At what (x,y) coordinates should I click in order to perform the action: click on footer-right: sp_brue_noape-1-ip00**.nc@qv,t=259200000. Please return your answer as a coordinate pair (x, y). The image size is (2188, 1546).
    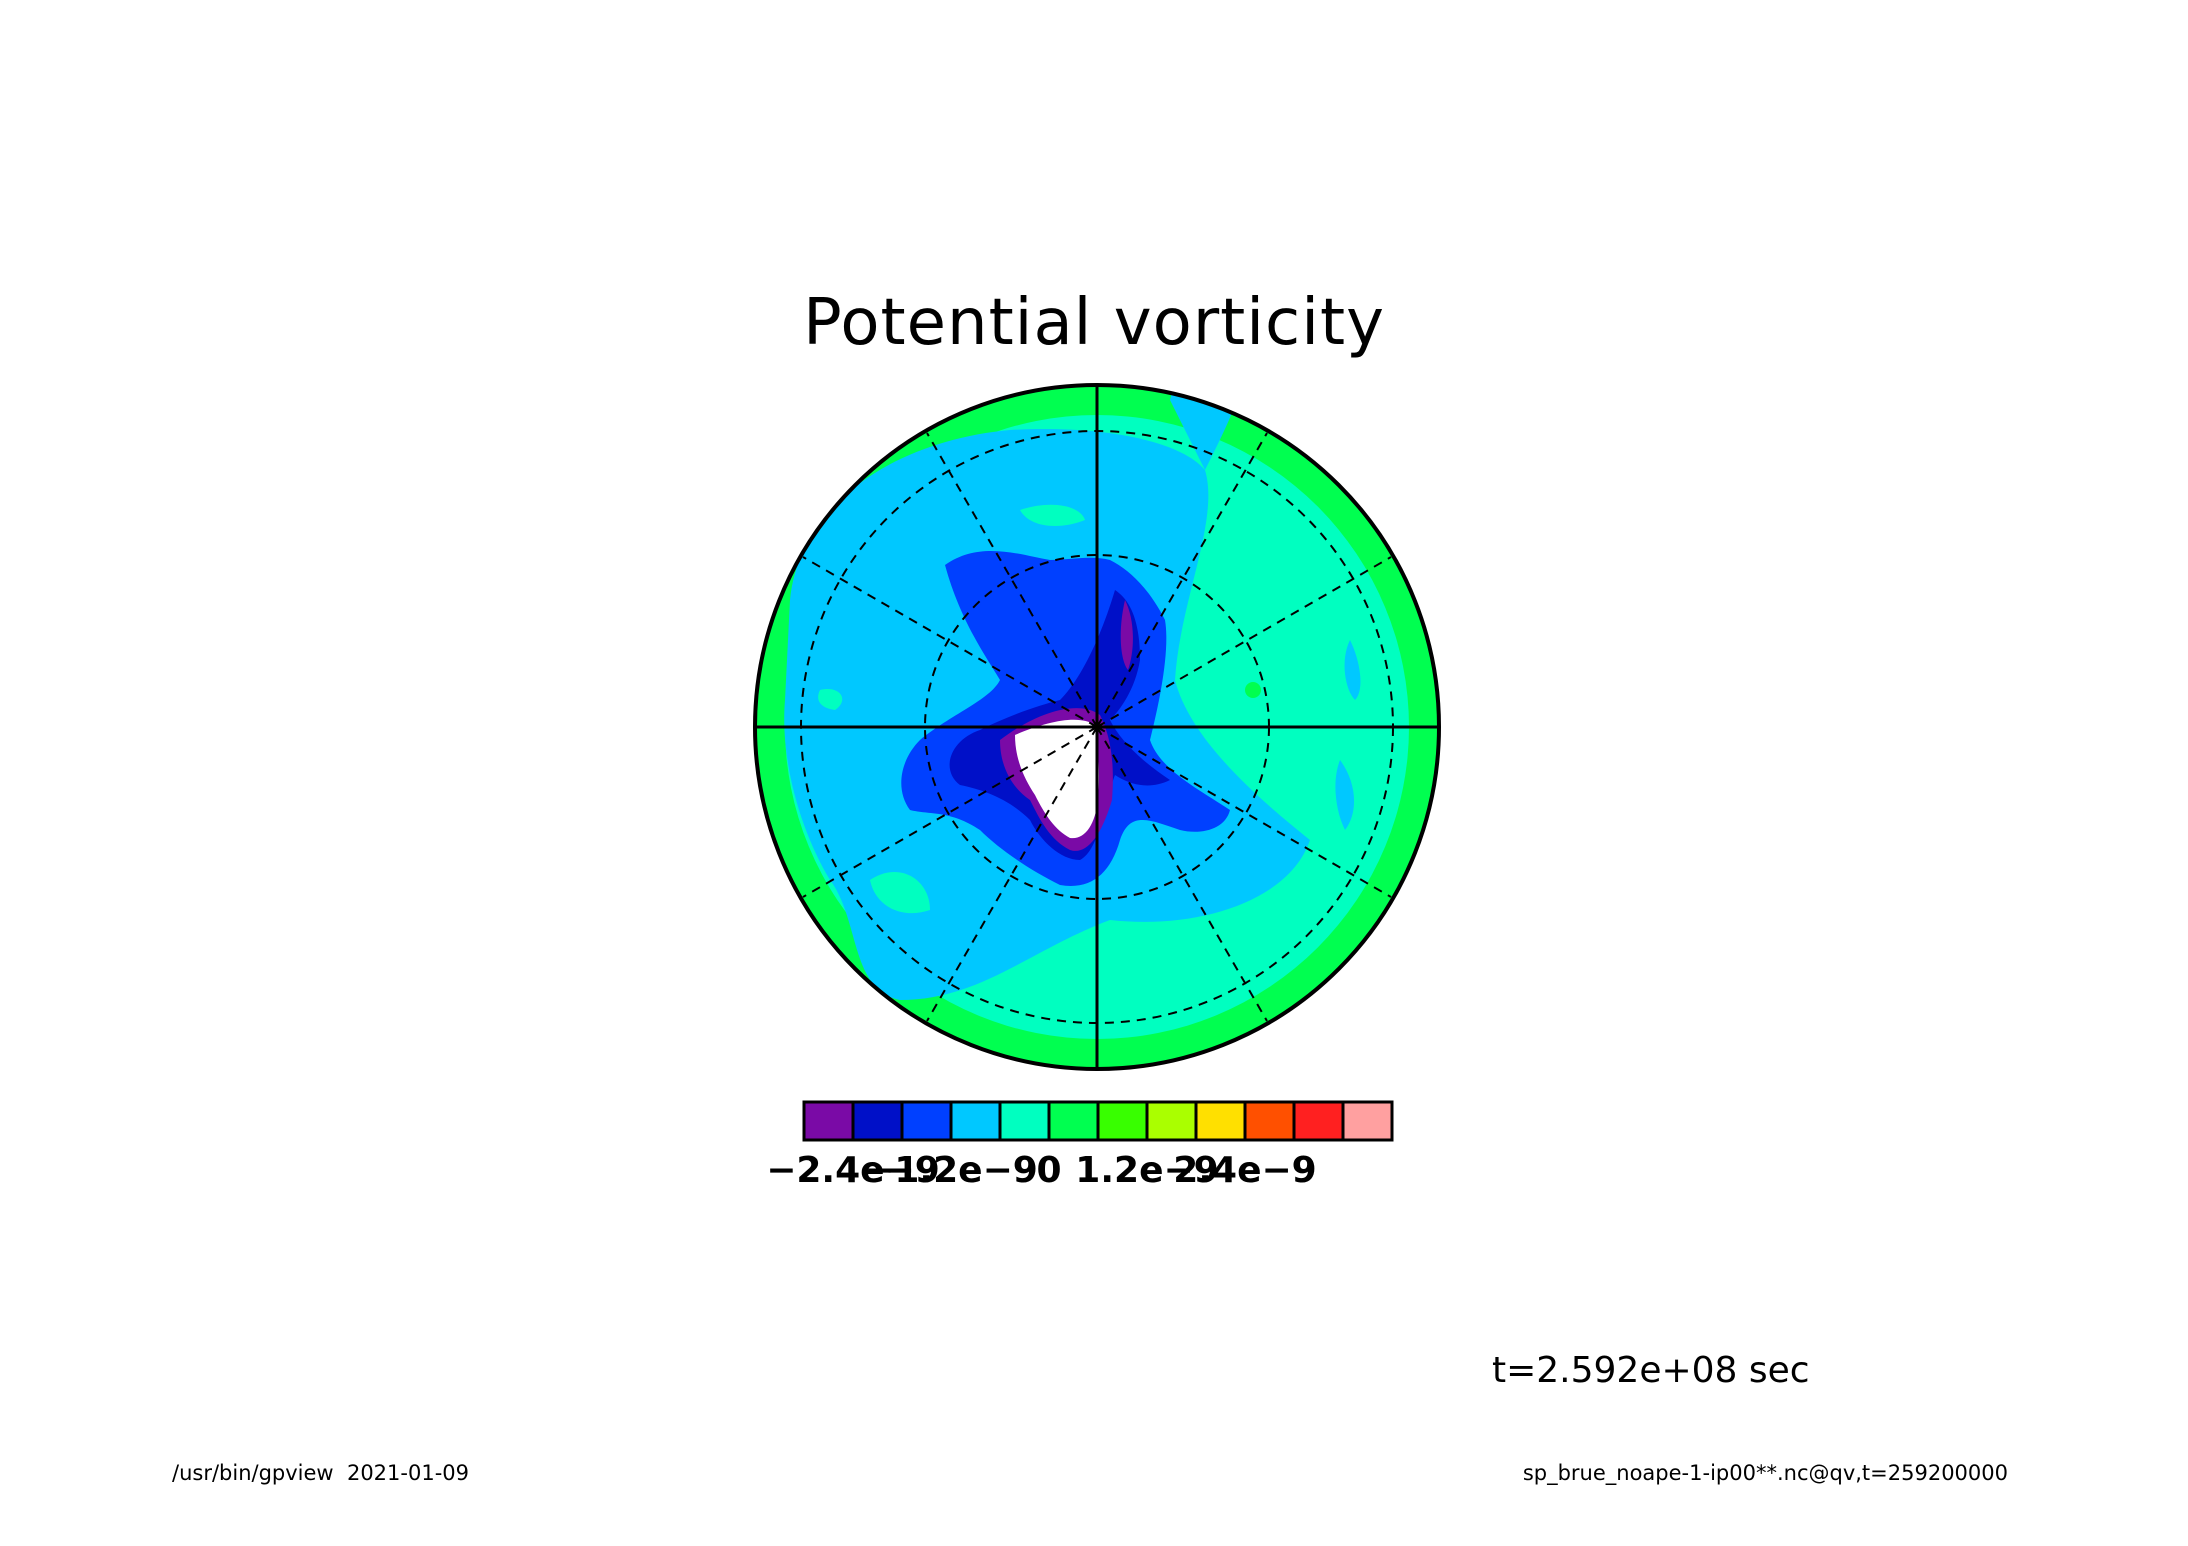
    Looking at the image, I should click on (1765, 1473).